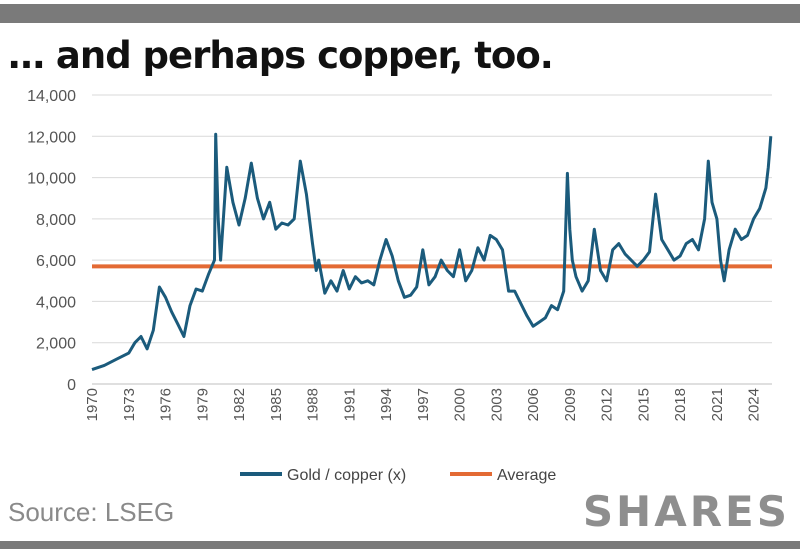 This screenshot has height=555, width=800. I want to click on x-tick-label: 1991, so click(349, 404).